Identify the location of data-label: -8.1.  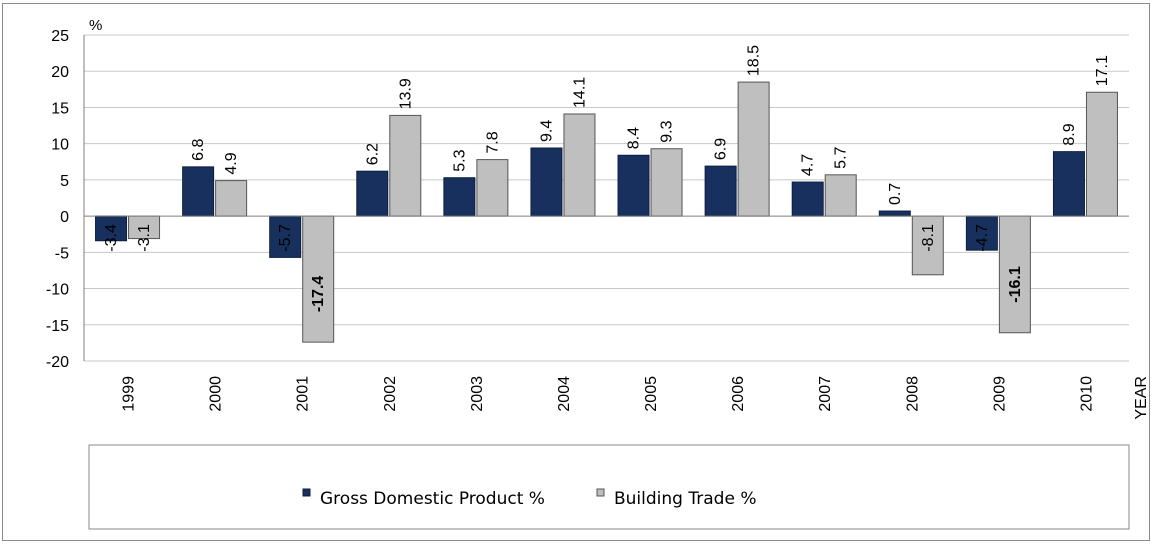
(928, 238).